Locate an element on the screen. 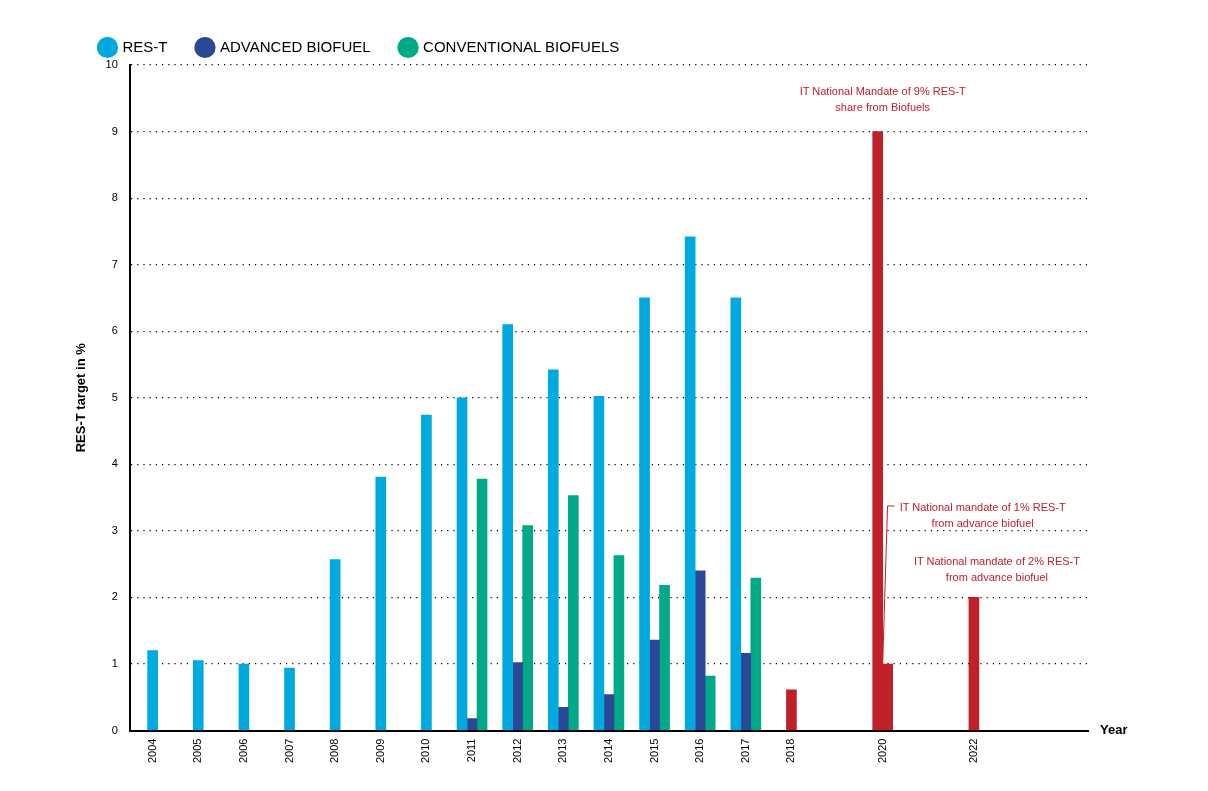 The height and width of the screenshot is (791, 1208). y-tick-label: 0 is located at coordinates (114, 729).